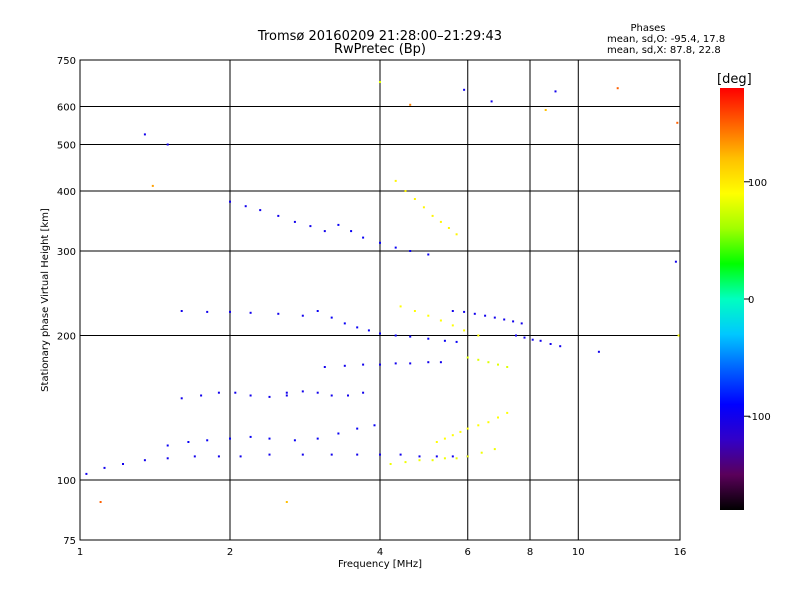 This screenshot has height=600, width=800. Describe the element at coordinates (757, 183) in the screenshot. I see `colorbar-tick-label: 100` at that location.